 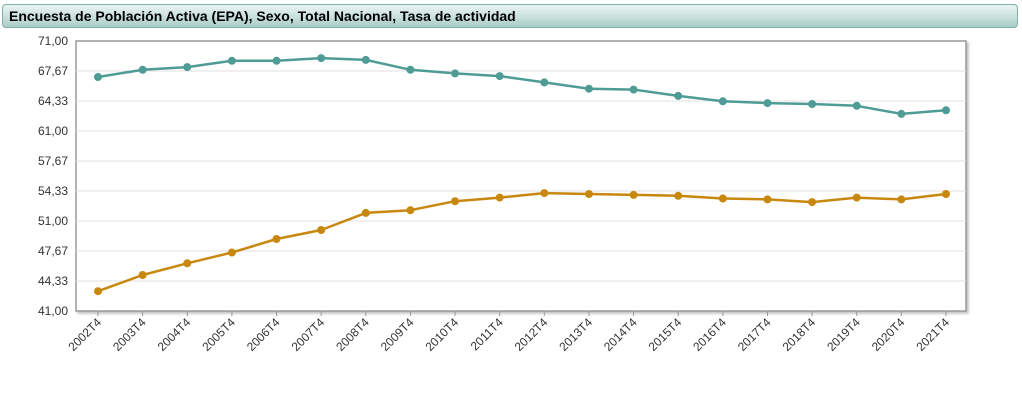 I want to click on x-tick-label: 2012T4, so click(x=531, y=334).